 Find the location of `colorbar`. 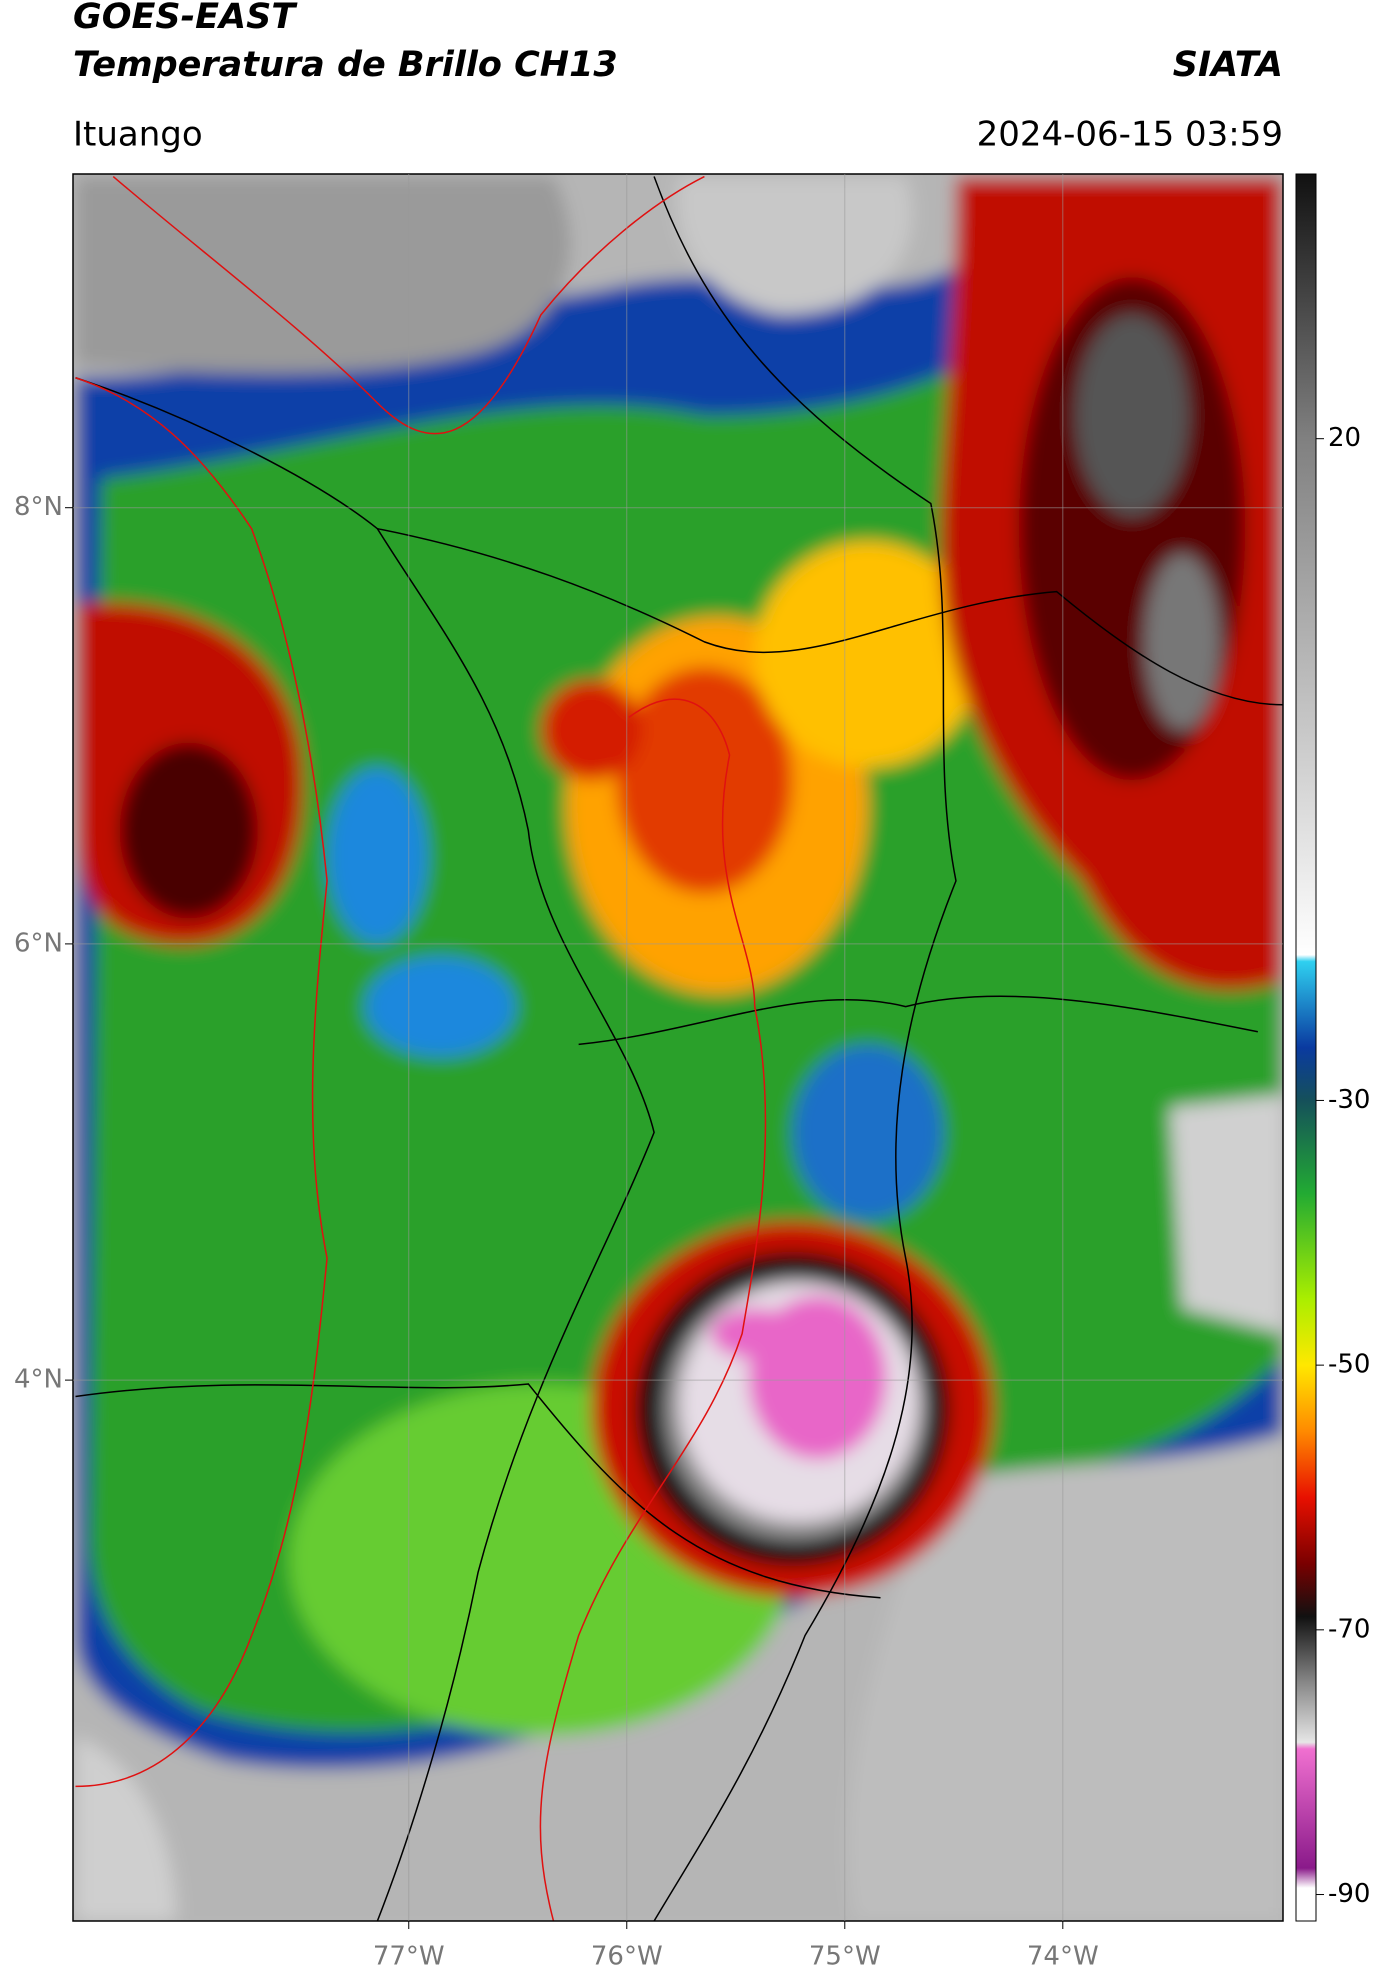

colorbar is located at coordinates (1306, 1047).